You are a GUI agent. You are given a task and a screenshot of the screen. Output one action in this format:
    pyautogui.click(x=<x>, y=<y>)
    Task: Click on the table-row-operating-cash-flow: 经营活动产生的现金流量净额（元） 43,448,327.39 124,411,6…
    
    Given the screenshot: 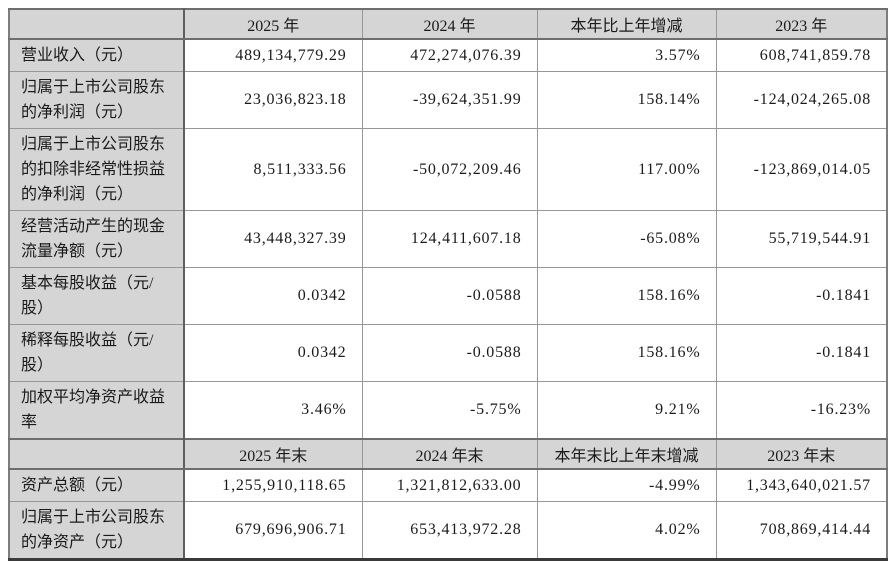 What is the action you would take?
    pyautogui.click(x=448, y=239)
    